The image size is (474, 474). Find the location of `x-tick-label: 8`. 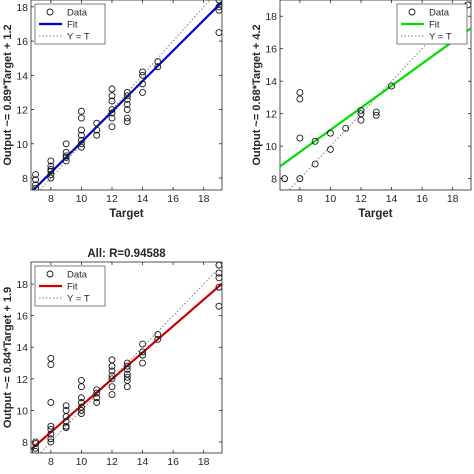

x-tick-label: 8 is located at coordinates (300, 199).